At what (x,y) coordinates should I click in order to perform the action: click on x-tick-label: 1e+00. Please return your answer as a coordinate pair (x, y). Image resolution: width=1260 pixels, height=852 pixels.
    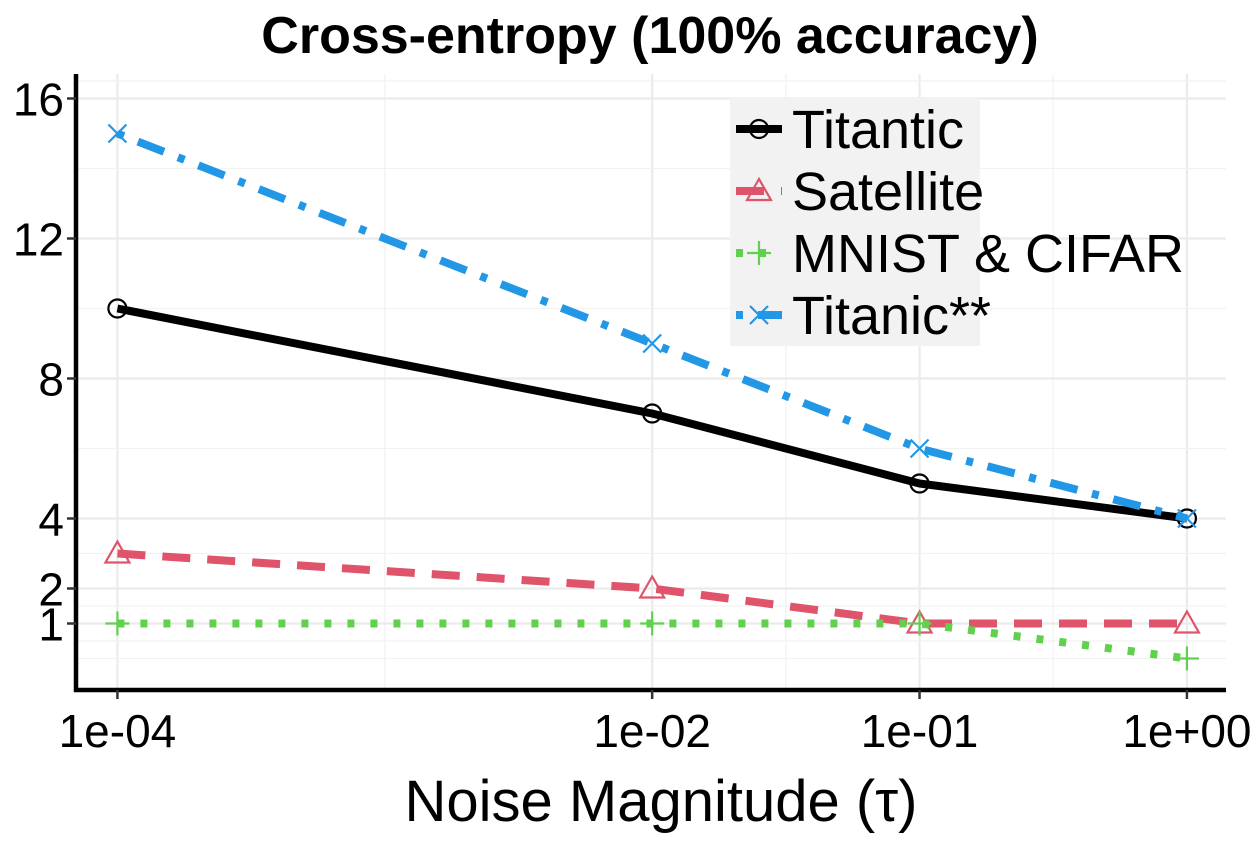
    Looking at the image, I should click on (1186, 731).